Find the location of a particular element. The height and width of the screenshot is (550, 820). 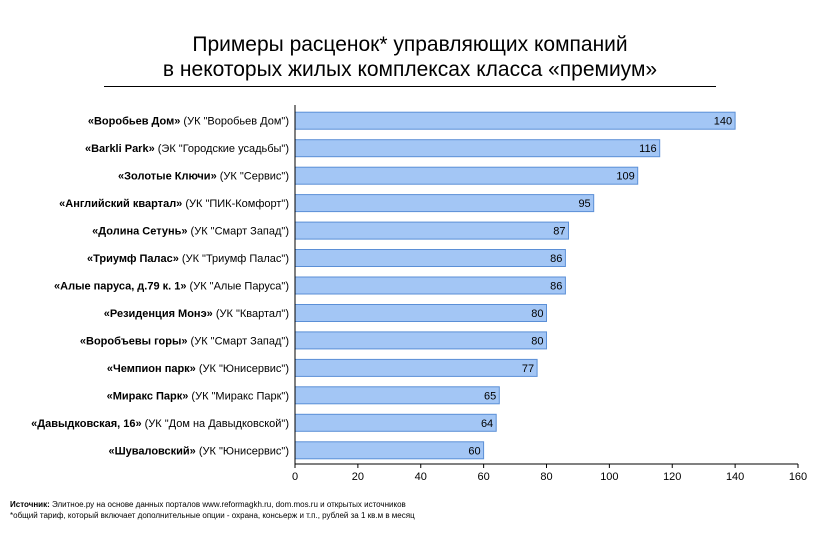

category-label-name: «Шуваловский» is located at coordinates (151, 451).